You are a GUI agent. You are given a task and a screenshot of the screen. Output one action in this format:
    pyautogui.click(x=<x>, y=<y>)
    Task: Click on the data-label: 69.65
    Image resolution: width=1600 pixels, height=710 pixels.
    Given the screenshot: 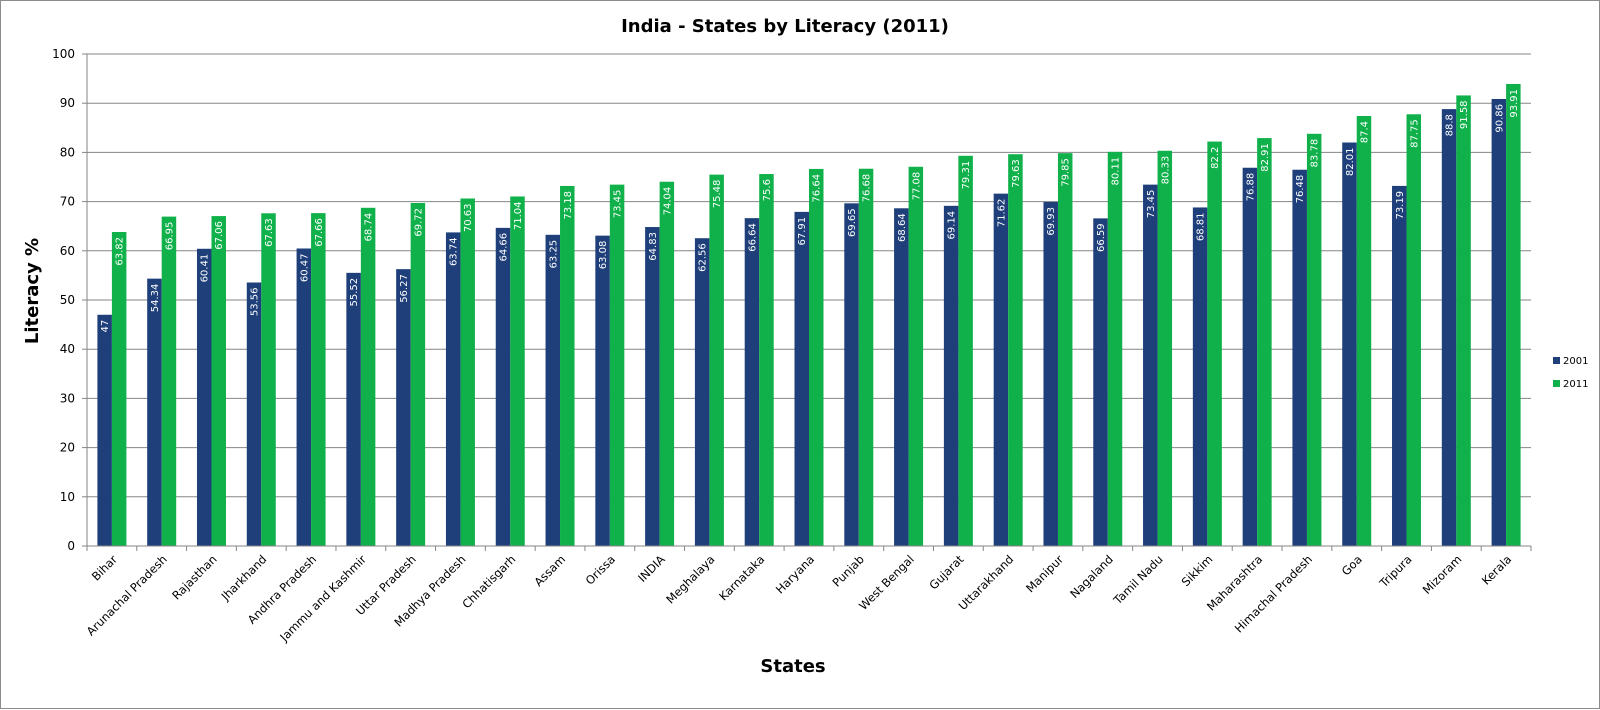 What is the action you would take?
    pyautogui.click(x=852, y=222)
    